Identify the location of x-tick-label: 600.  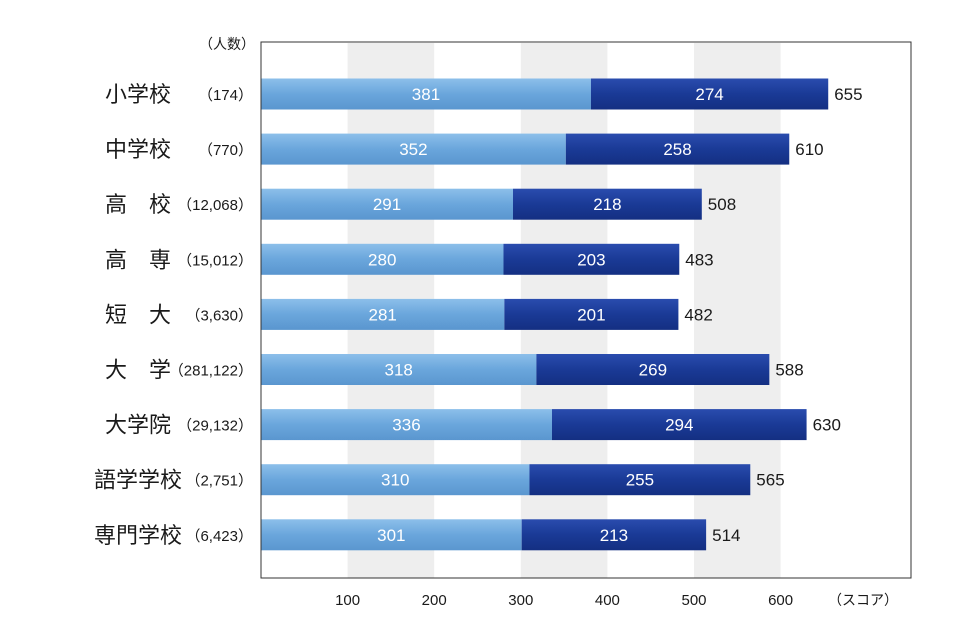
(780, 600).